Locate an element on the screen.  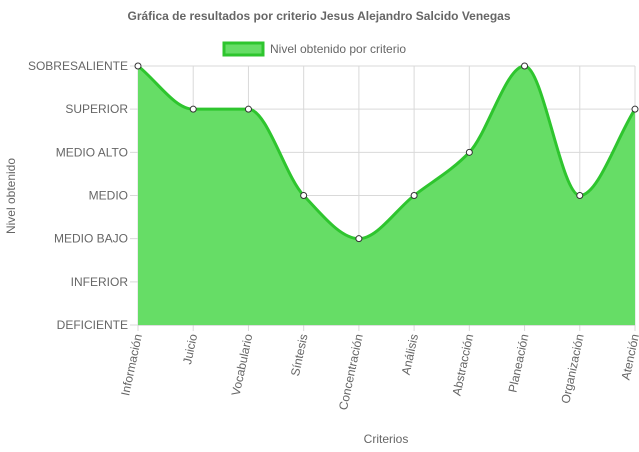
x-tick-label: Planeación is located at coordinates (518, 363).